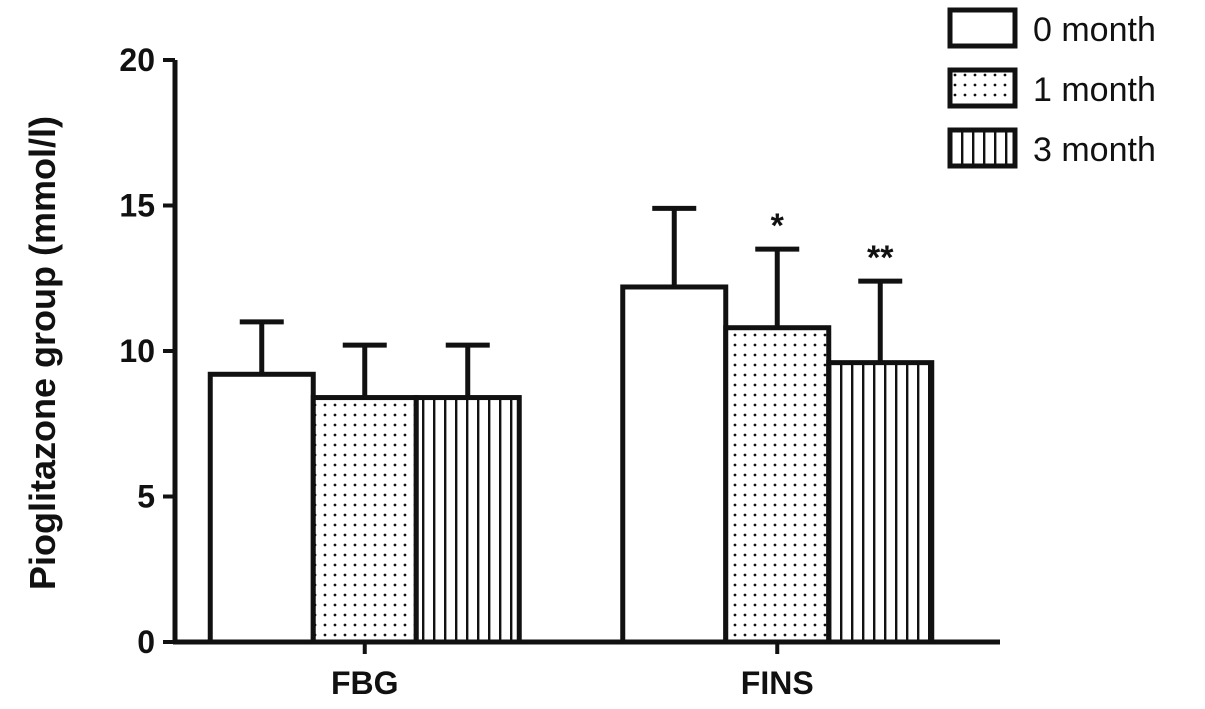  Describe the element at coordinates (146, 642) in the screenshot. I see `y-tick-label: 0` at that location.